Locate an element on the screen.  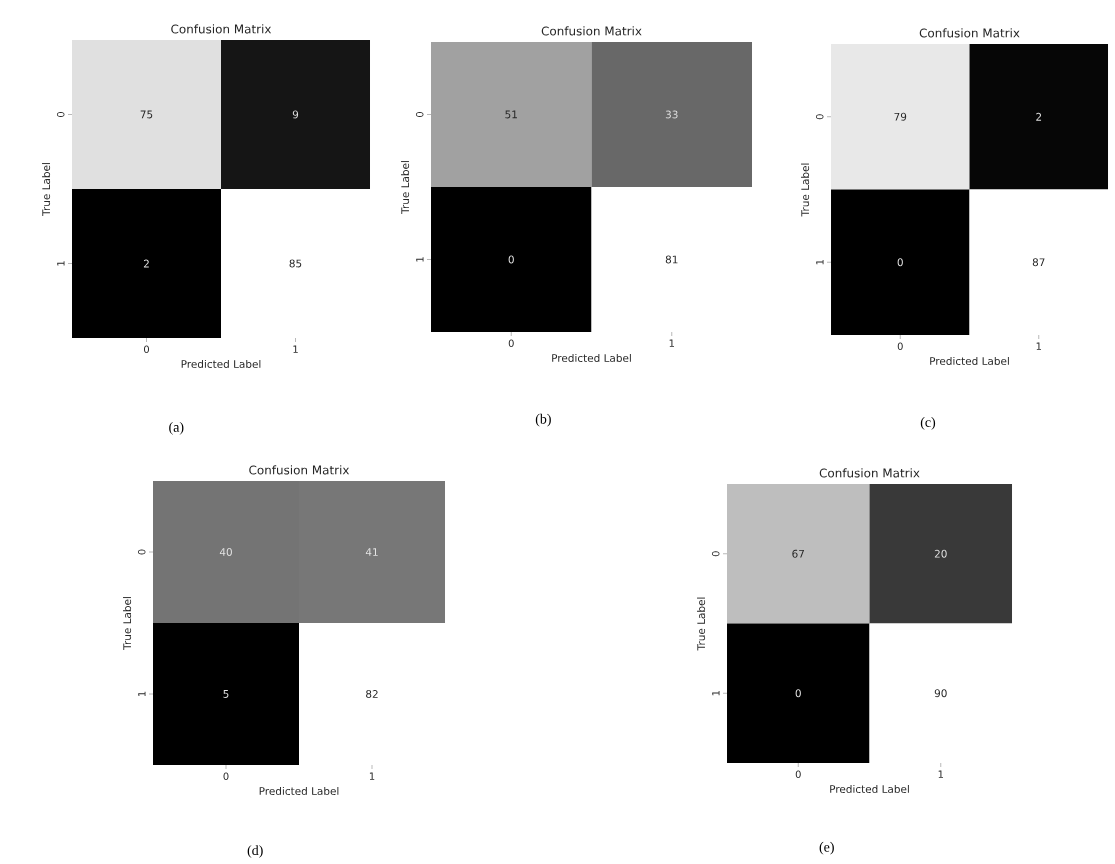
data-label: 5 is located at coordinates (226, 694).